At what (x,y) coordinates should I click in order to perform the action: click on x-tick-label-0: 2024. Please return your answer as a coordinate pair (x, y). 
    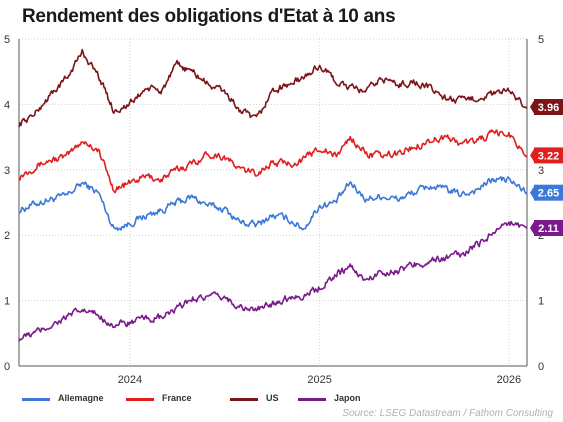
    Looking at the image, I should click on (130, 380).